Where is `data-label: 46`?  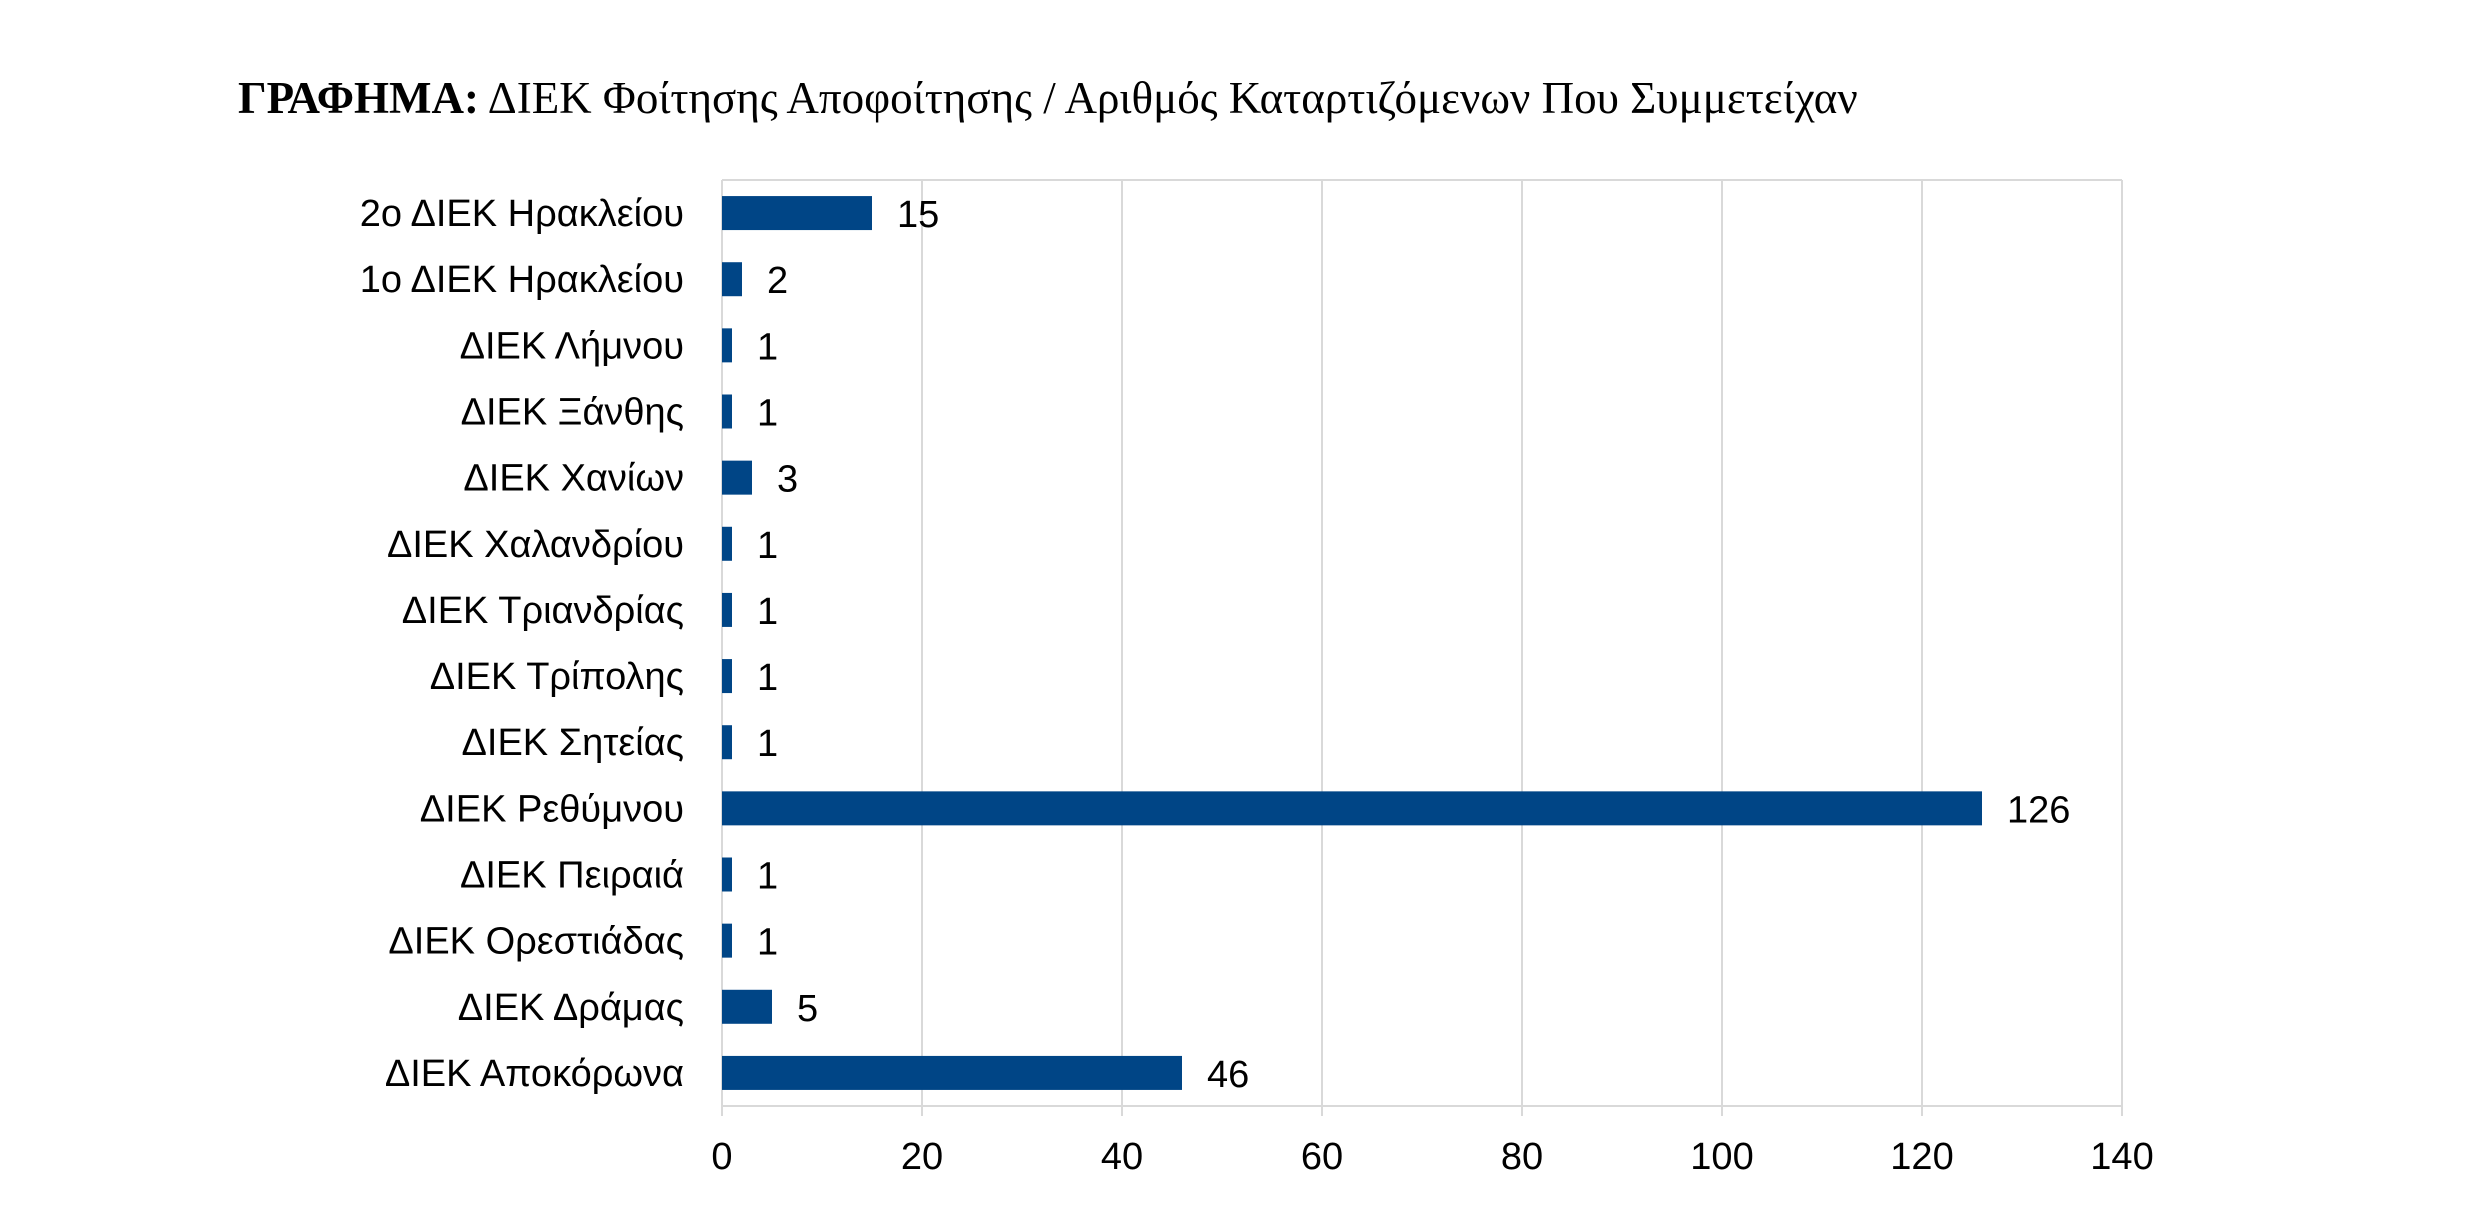 data-label: 46 is located at coordinates (1228, 1075).